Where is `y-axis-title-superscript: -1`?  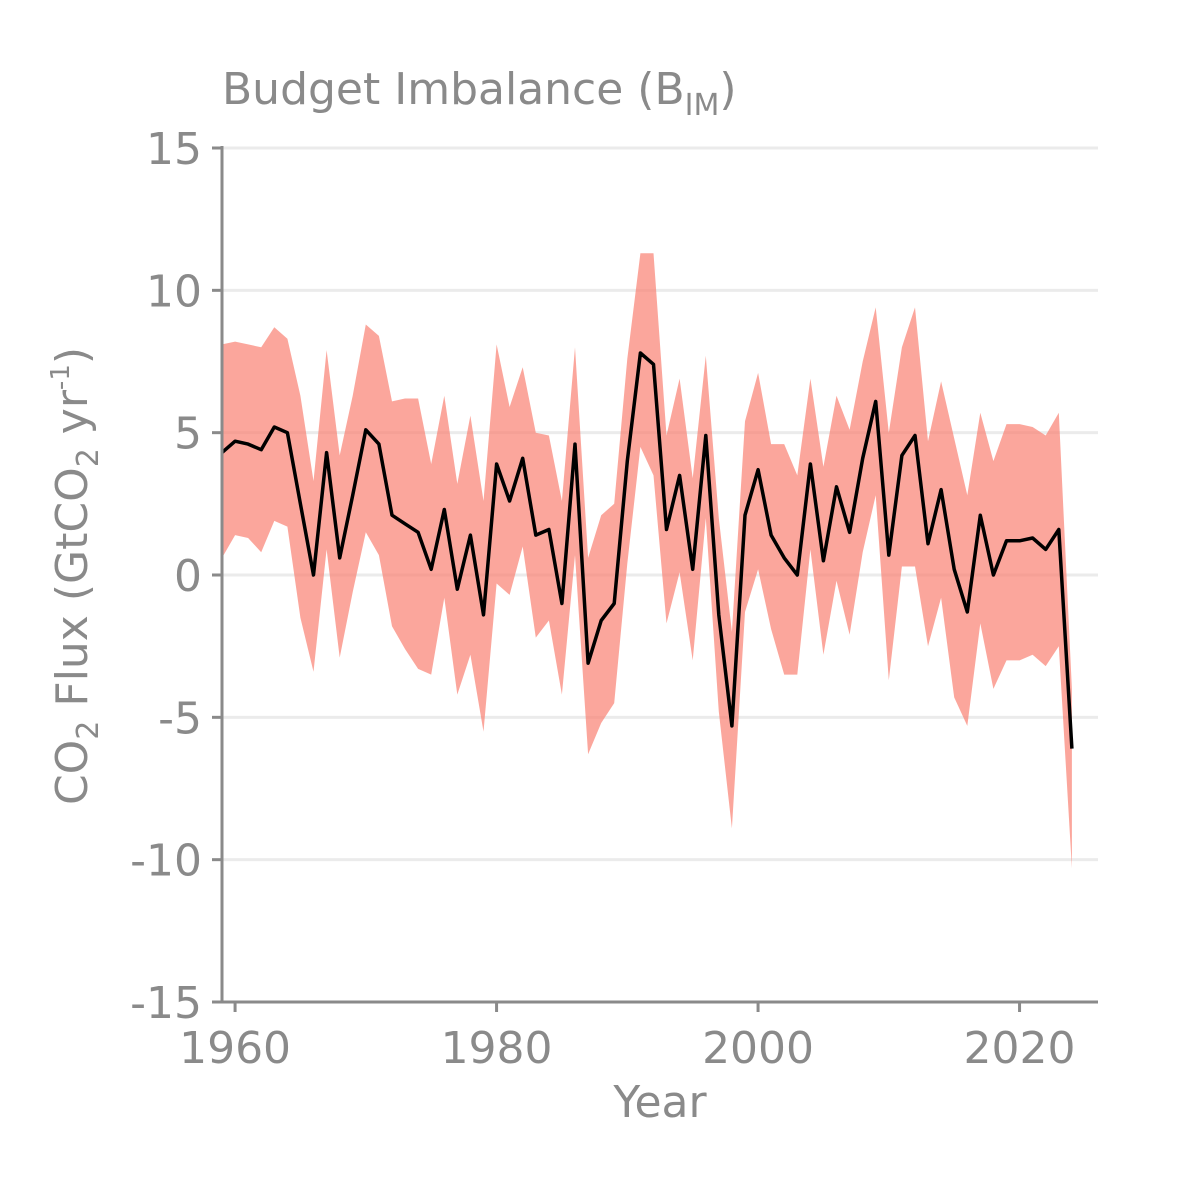
y-axis-title-superscript: -1 is located at coordinates (61, 377).